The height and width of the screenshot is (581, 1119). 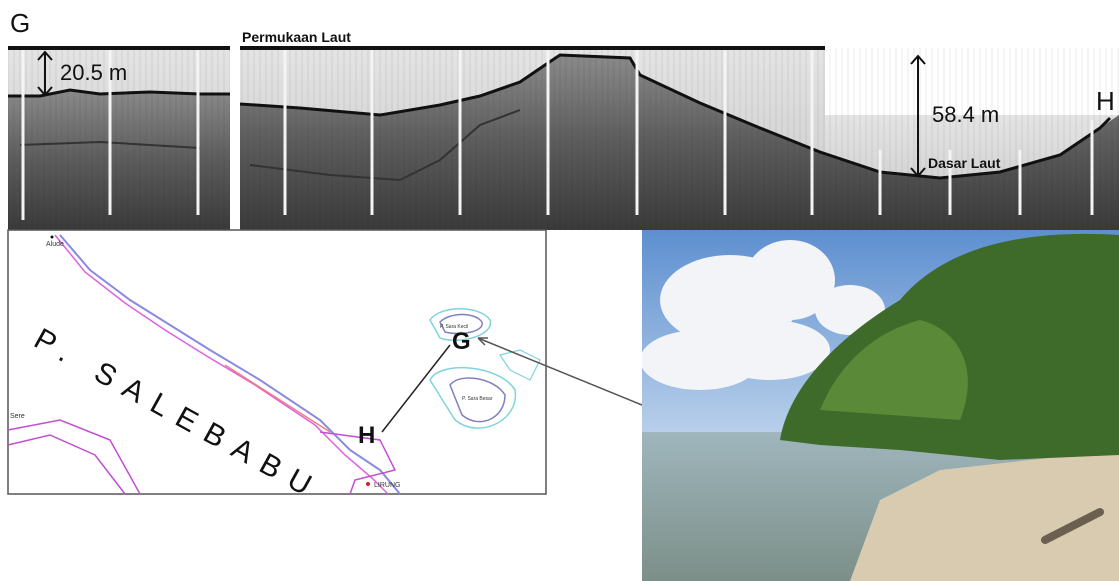 What do you see at coordinates (17, 416) in the screenshot?
I see `place-label: Sere` at bounding box center [17, 416].